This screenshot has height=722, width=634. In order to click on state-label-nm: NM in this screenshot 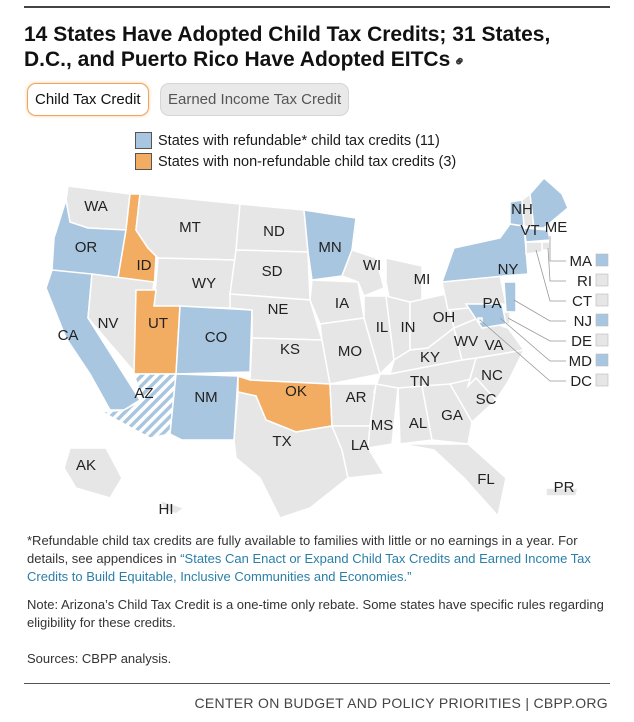, I will do `click(205, 397)`.